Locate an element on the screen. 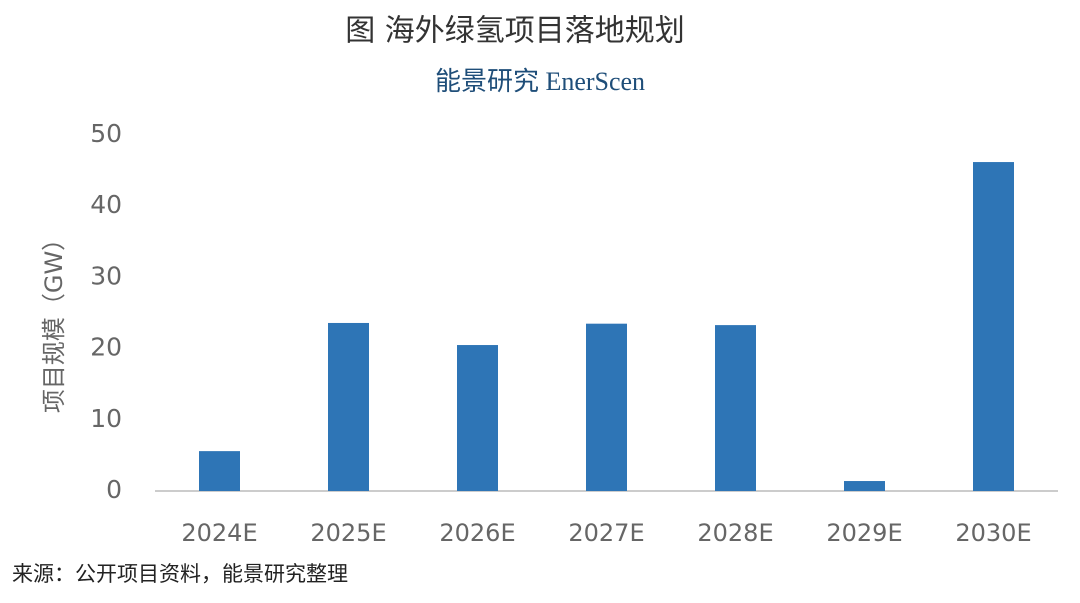 This screenshot has width=1080, height=603. chart-subtitle: 能景研究 EnerScen is located at coordinates (540, 81).